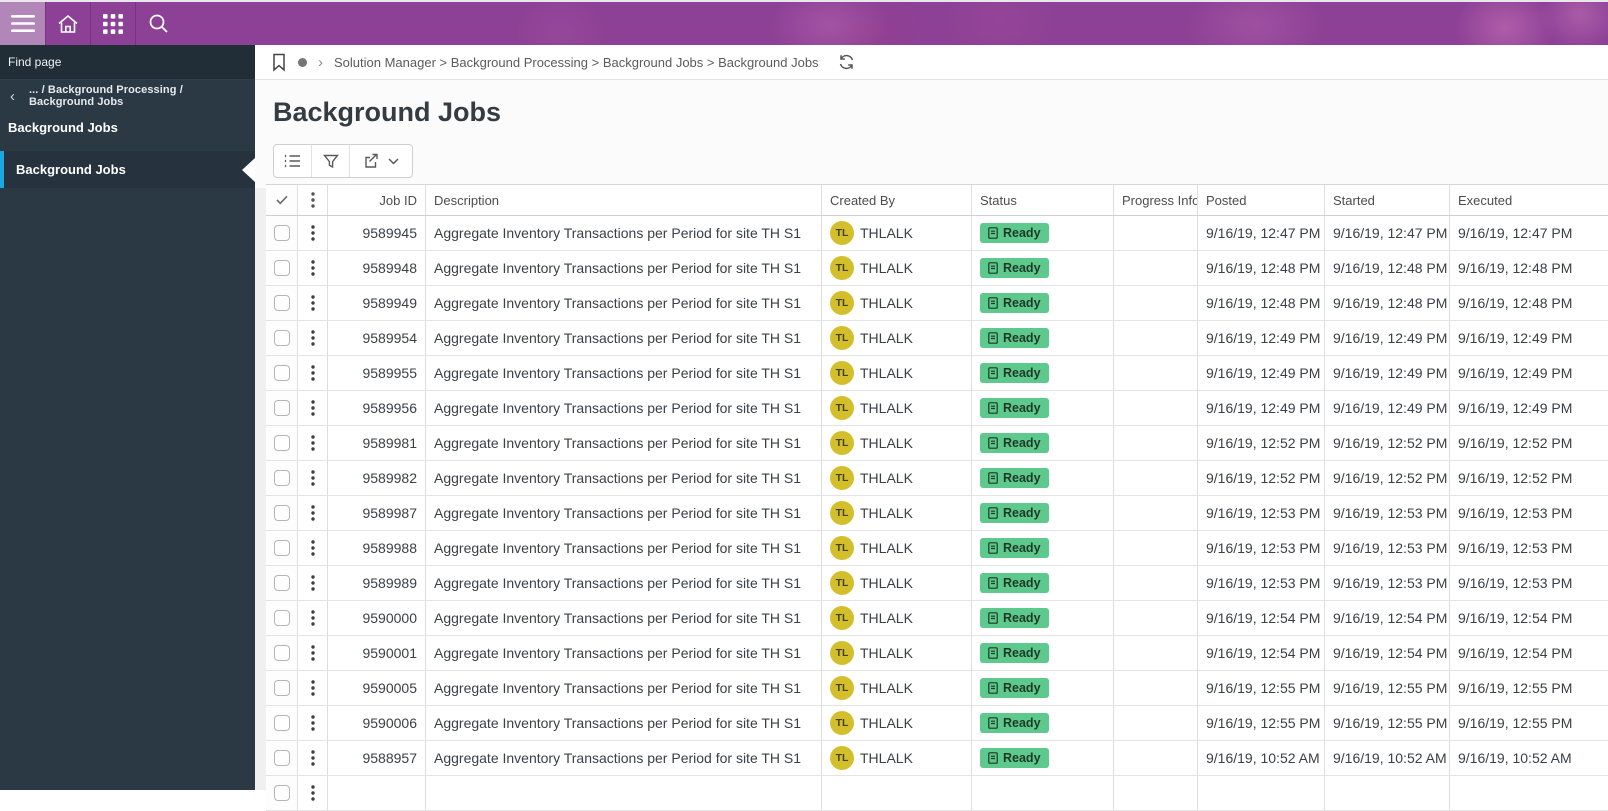 The width and height of the screenshot is (1608, 811). I want to click on column-header-description: Description, so click(624, 200).